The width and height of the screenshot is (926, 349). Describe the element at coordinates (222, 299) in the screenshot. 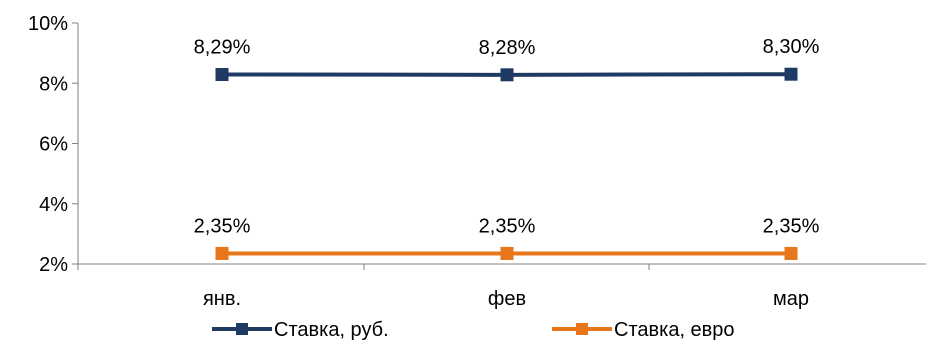

I see `x-tick-label: янв.` at that location.